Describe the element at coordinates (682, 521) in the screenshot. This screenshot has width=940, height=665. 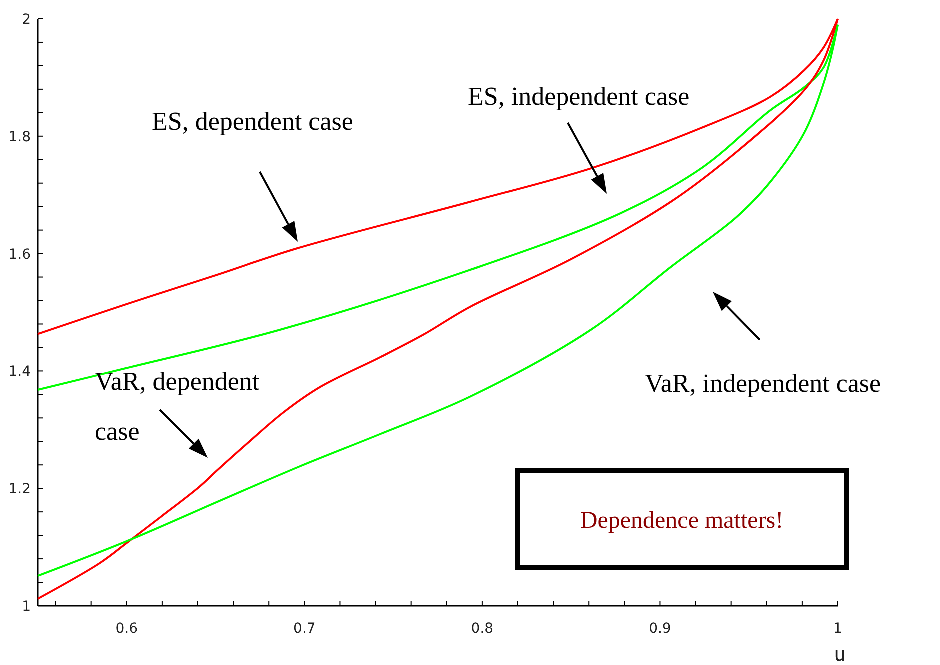
I see `annotation: Dependence matters!` at that location.